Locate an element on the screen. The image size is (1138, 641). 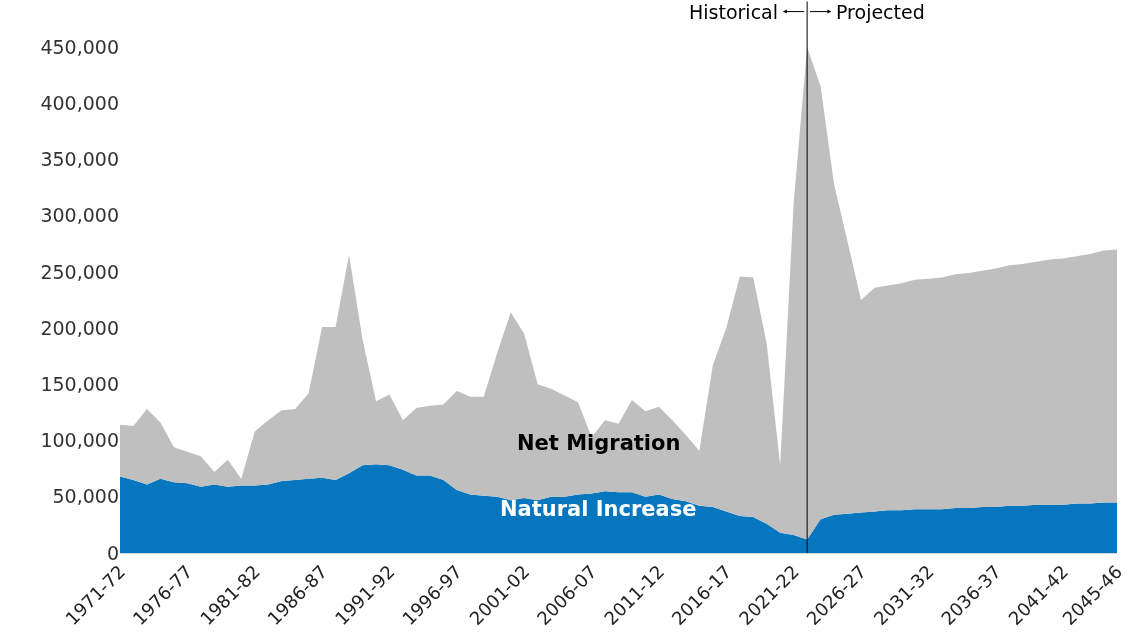
y-tick-label: 350,000 is located at coordinates (79, 159).